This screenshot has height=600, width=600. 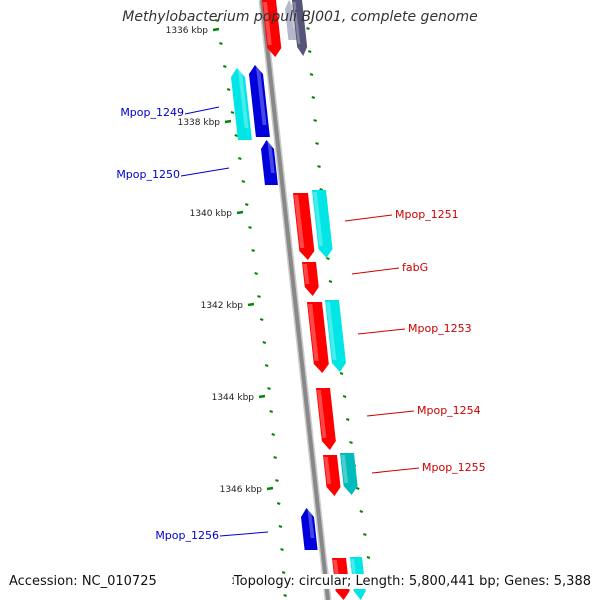 I want to click on gene-label-forward: Mpop_1254, so click(x=449, y=410).